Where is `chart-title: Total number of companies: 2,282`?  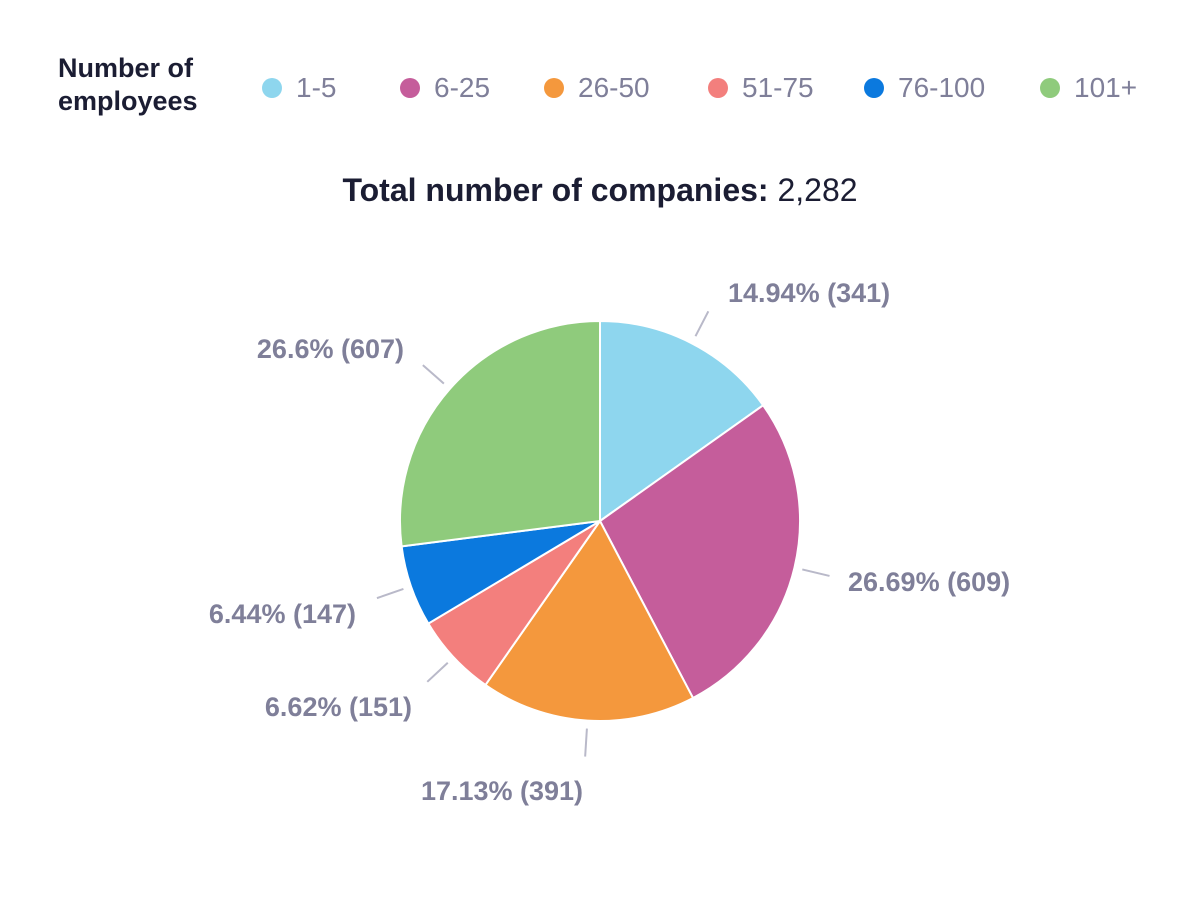 chart-title: Total number of companies: 2,282 is located at coordinates (600, 190).